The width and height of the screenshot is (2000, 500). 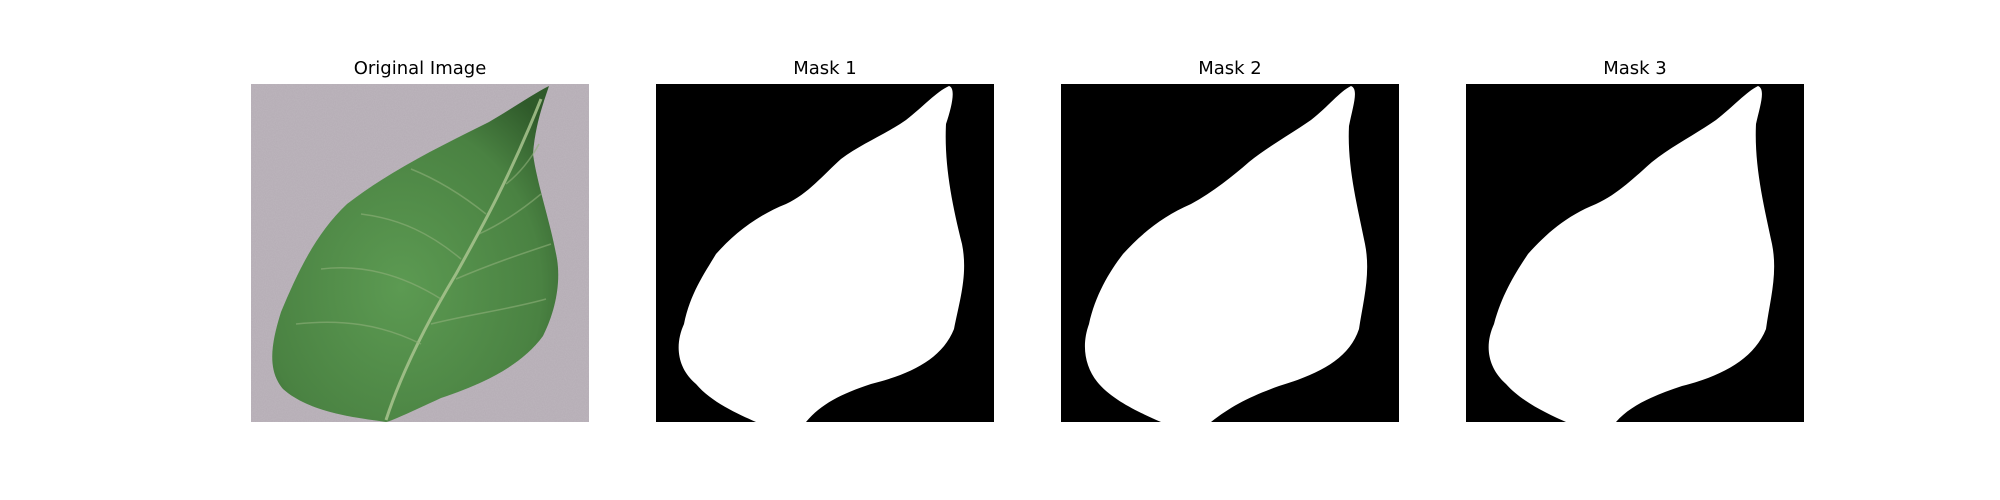 I want to click on mask-1-panel, so click(x=825, y=253).